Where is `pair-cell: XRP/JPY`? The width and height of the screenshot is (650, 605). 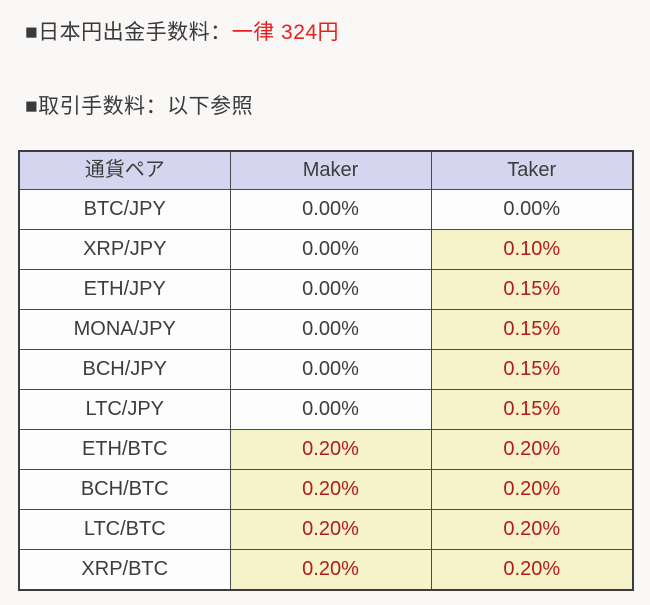
pair-cell: XRP/JPY is located at coordinates (124, 249).